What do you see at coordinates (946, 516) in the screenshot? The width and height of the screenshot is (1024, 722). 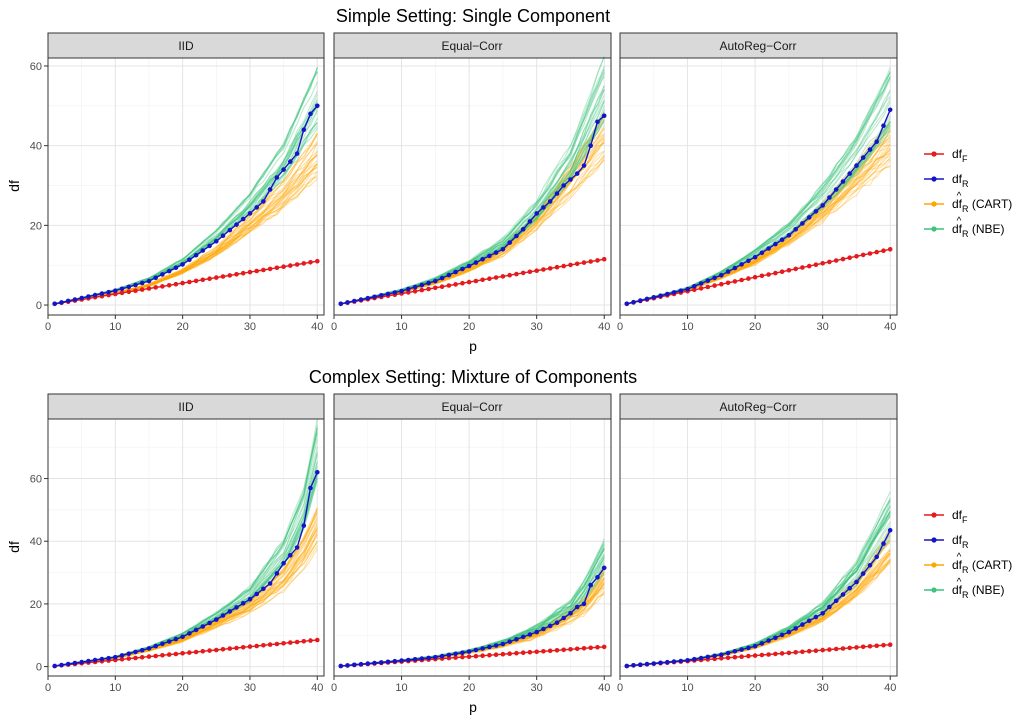 I see `legend-item: dfF` at bounding box center [946, 516].